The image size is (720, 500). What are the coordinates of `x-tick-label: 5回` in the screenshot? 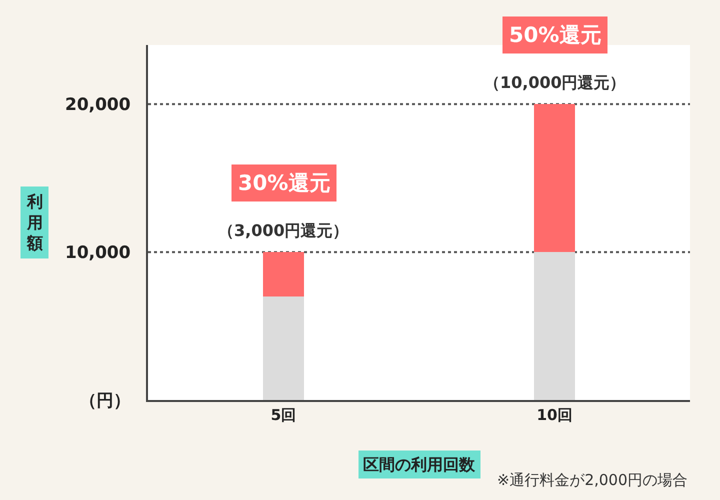 It's located at (283, 415).